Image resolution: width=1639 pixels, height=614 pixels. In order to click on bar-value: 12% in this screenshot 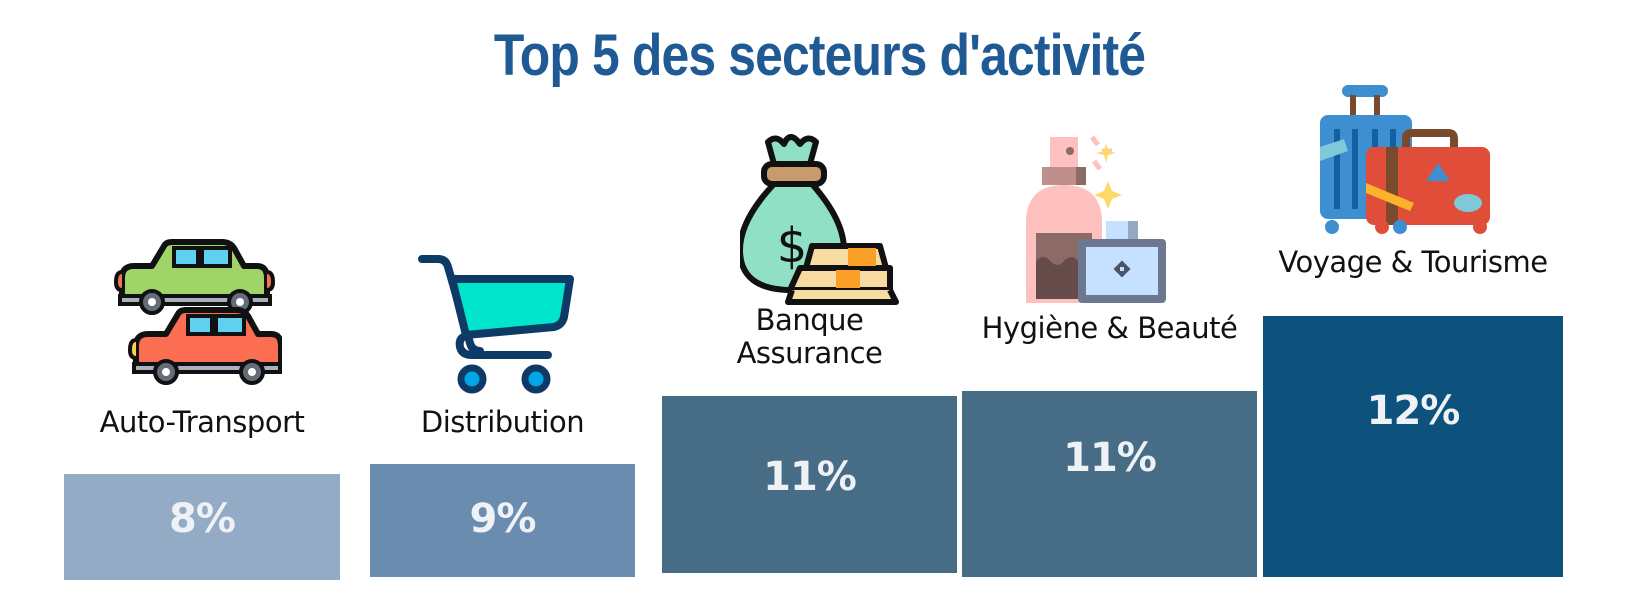, I will do `click(1413, 411)`.